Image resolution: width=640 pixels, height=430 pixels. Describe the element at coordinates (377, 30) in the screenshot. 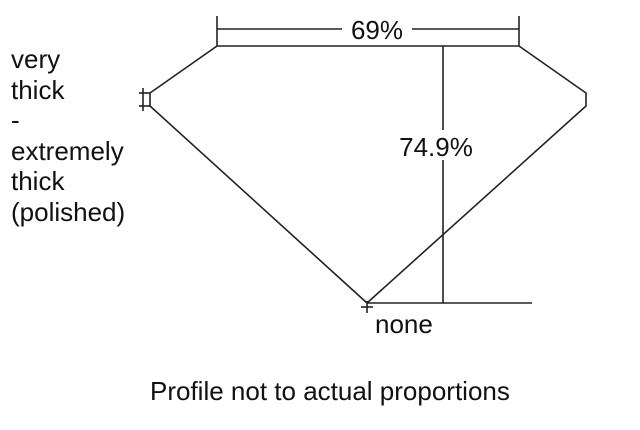

I see `table-percentage-label: 69%` at that location.